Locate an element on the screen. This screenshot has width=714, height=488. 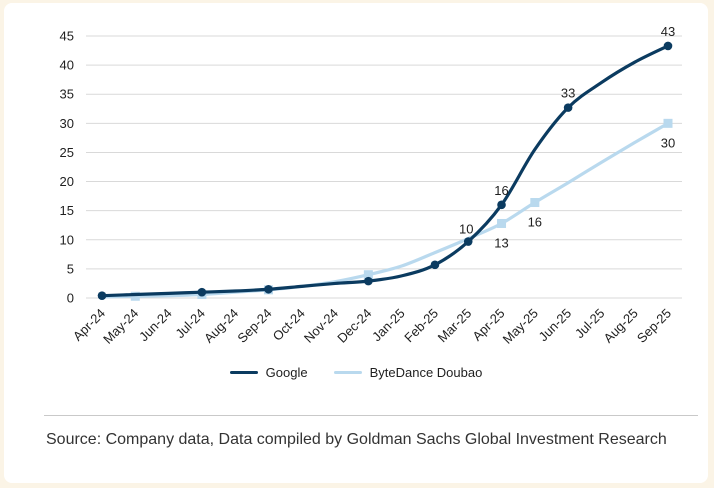
data-label-bytedance: 13 is located at coordinates (501, 242).